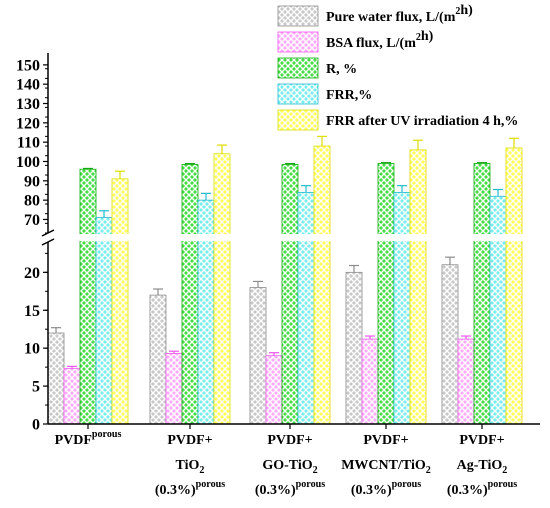 Image resolution: width=550 pixels, height=508 pixels. Describe the element at coordinates (399, 14) in the screenshot. I see `legend-label: Pure water flux, L/(m2h)` at that location.